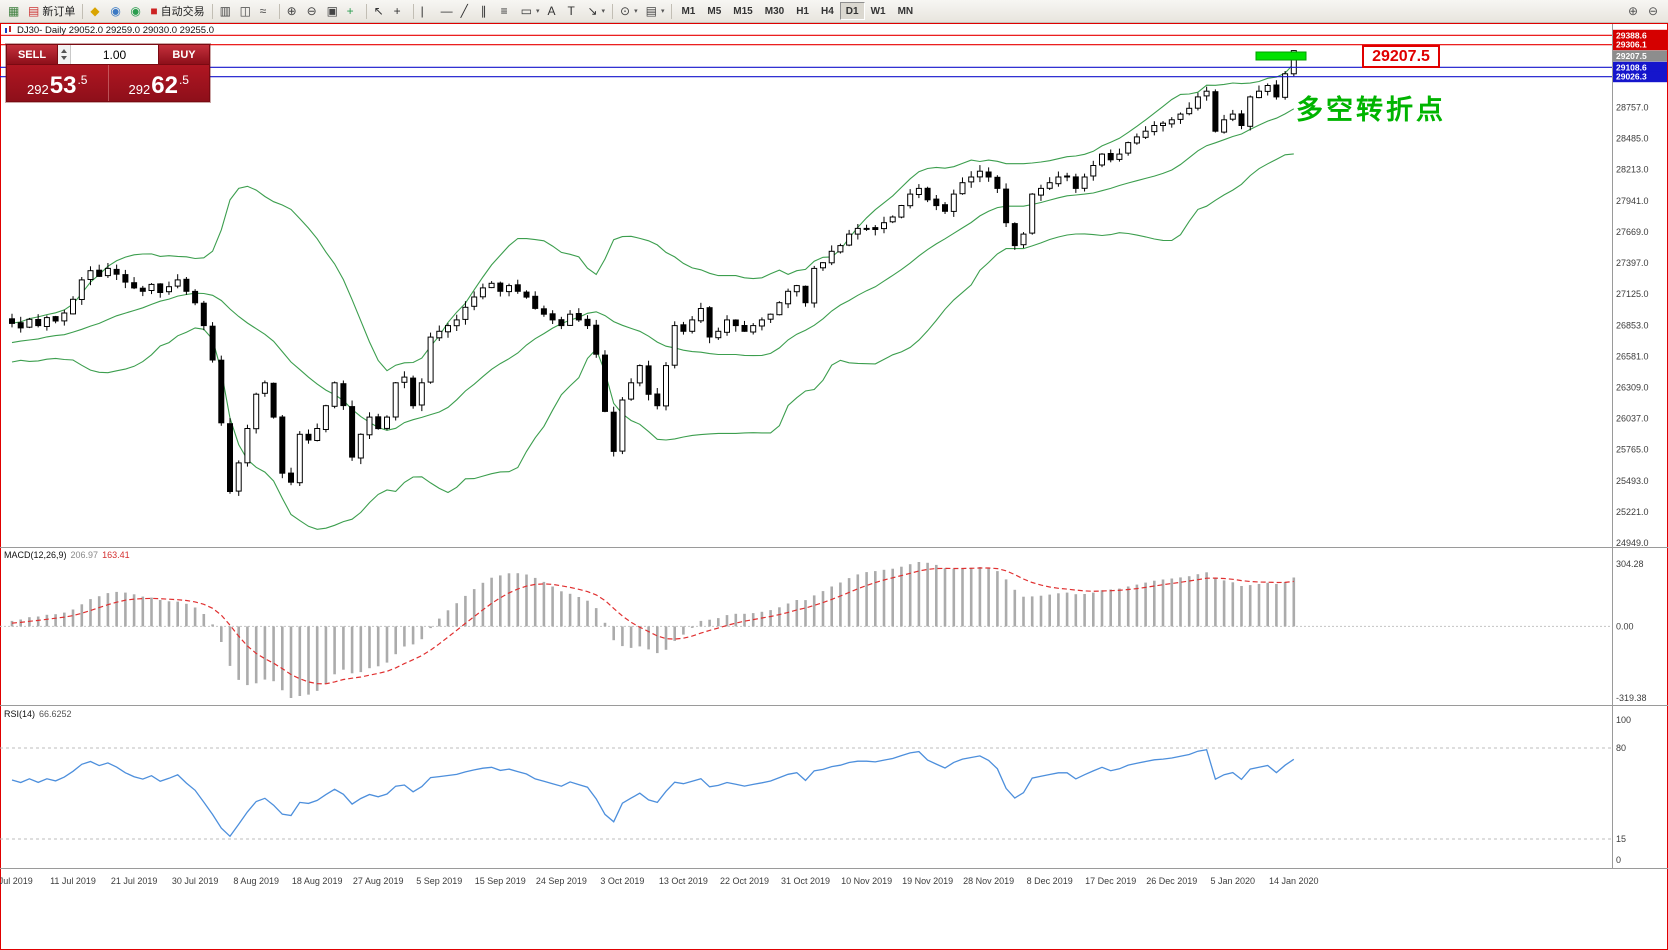 Image resolution: width=1668 pixels, height=950 pixels. Describe the element at coordinates (57, 85) in the screenshot. I see `sell-price: 292 53.5` at that location.